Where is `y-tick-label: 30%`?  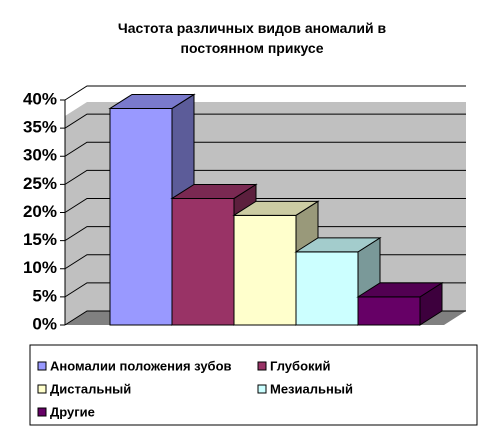
y-tick-label: 30% is located at coordinates (40, 155).